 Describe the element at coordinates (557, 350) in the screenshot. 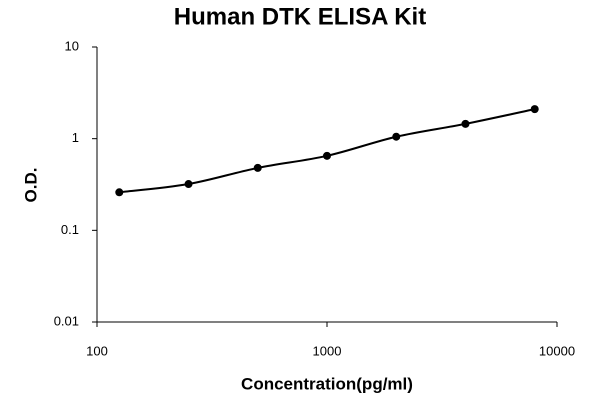

I see `x-tick-label: 10000` at that location.